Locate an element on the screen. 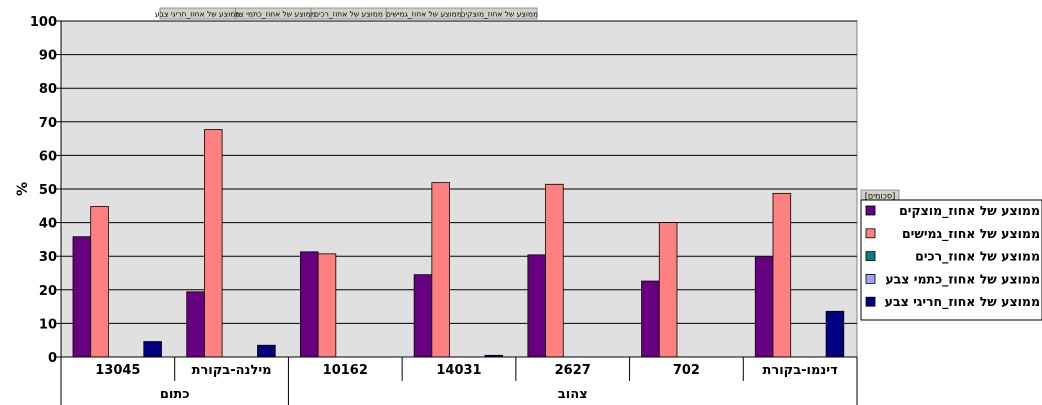 Image resolution: width=1042 pixels, height=405 pixels. category-label: 702 is located at coordinates (686, 370).